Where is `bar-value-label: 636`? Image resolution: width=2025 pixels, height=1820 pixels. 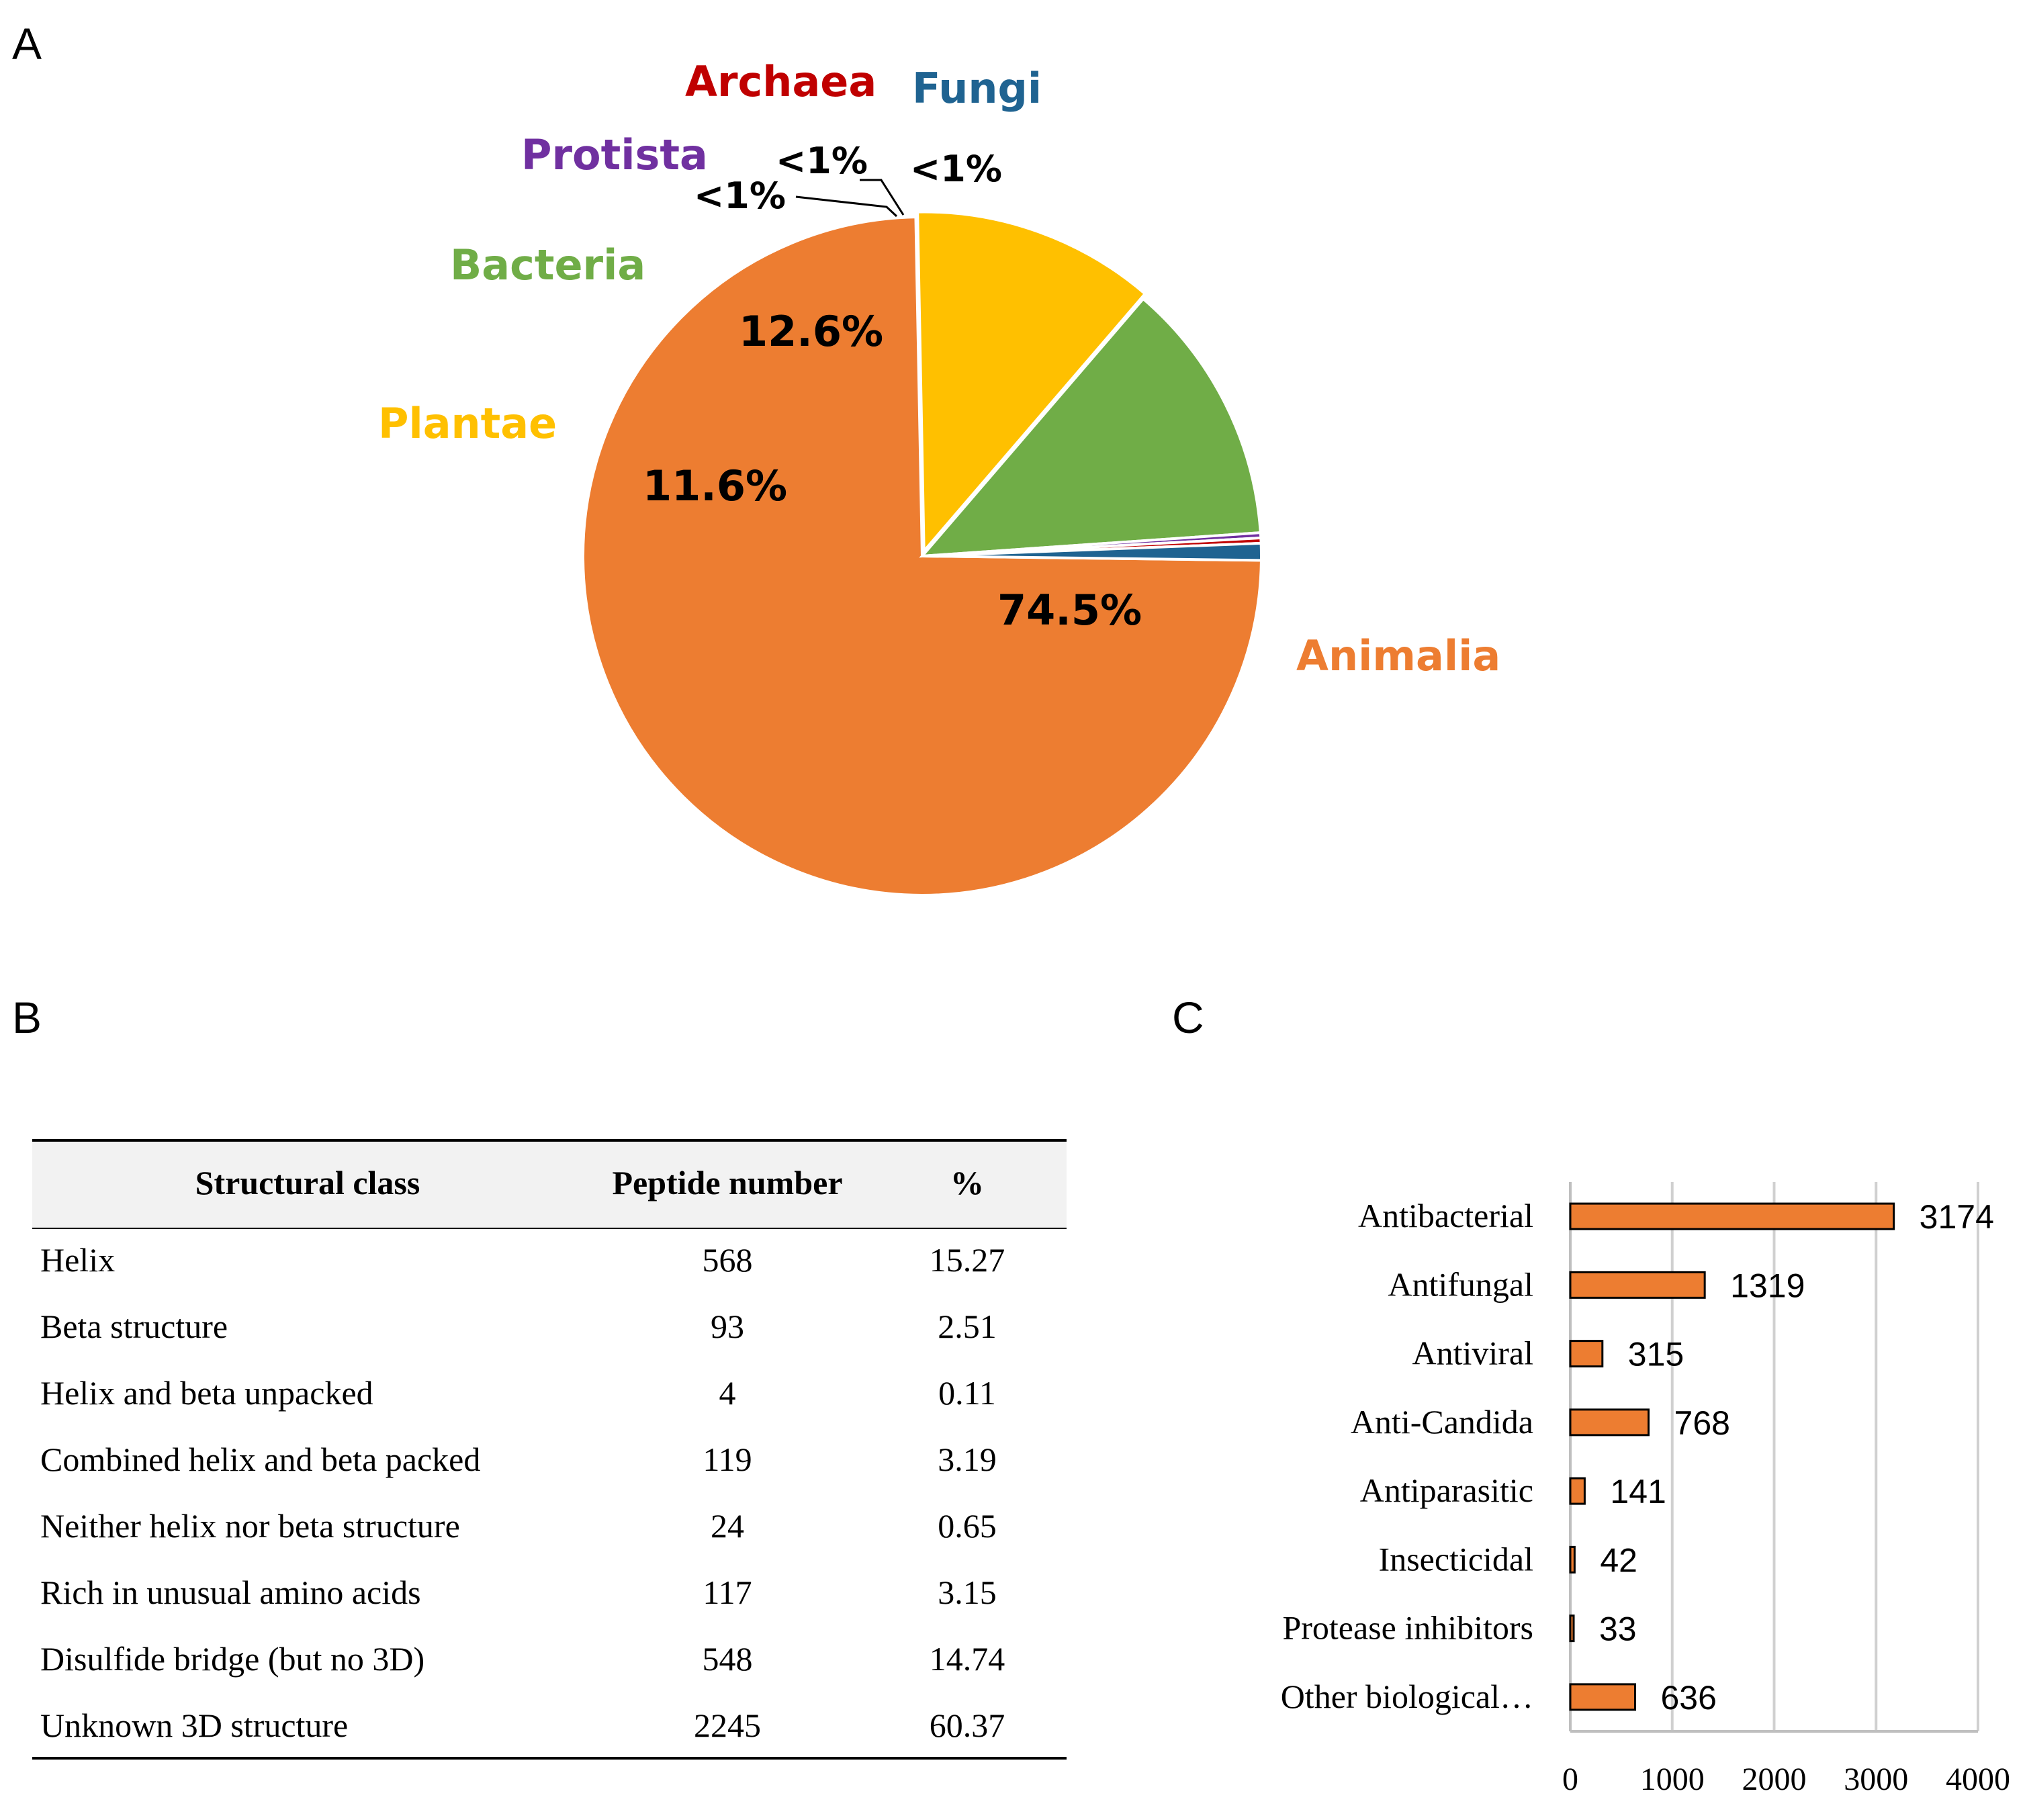
bar-value-label: 636 is located at coordinates (1689, 1698).